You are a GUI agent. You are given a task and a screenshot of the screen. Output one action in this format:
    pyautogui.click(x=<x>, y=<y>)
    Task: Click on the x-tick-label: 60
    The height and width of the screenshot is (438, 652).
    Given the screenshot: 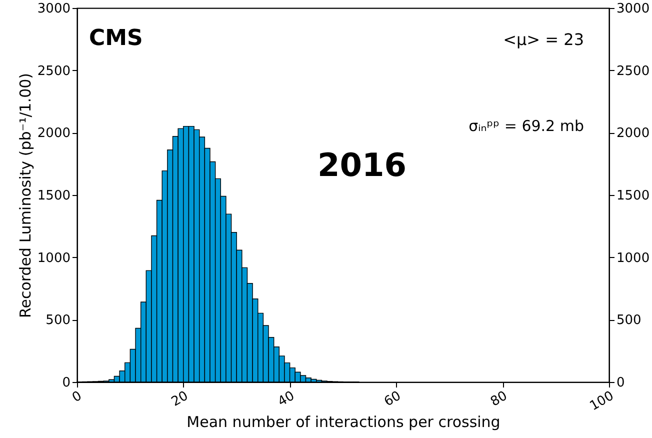 What is the action you would take?
    pyautogui.click(x=393, y=399)
    